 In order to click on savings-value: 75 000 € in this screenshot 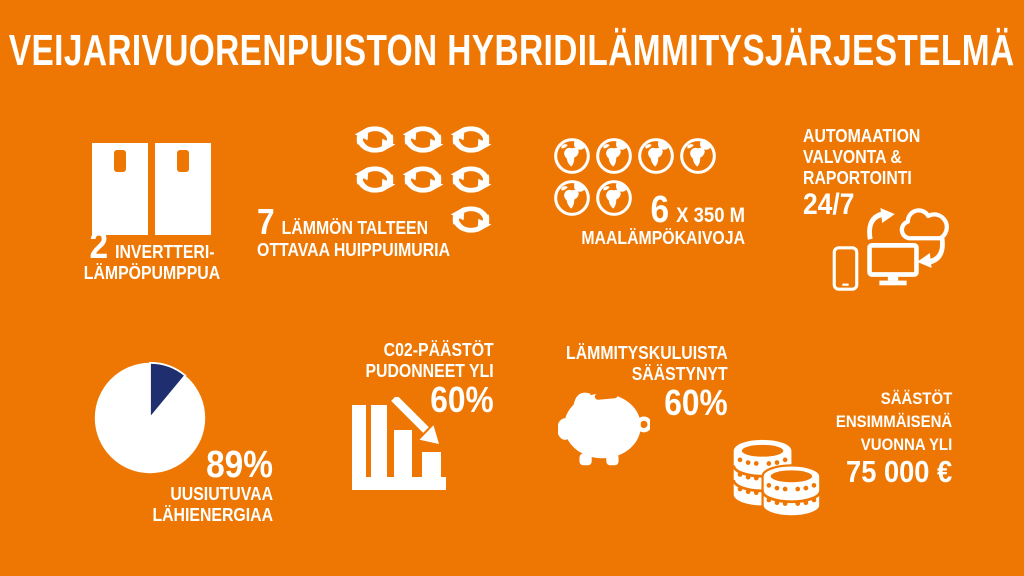, I will do `click(898, 471)`.